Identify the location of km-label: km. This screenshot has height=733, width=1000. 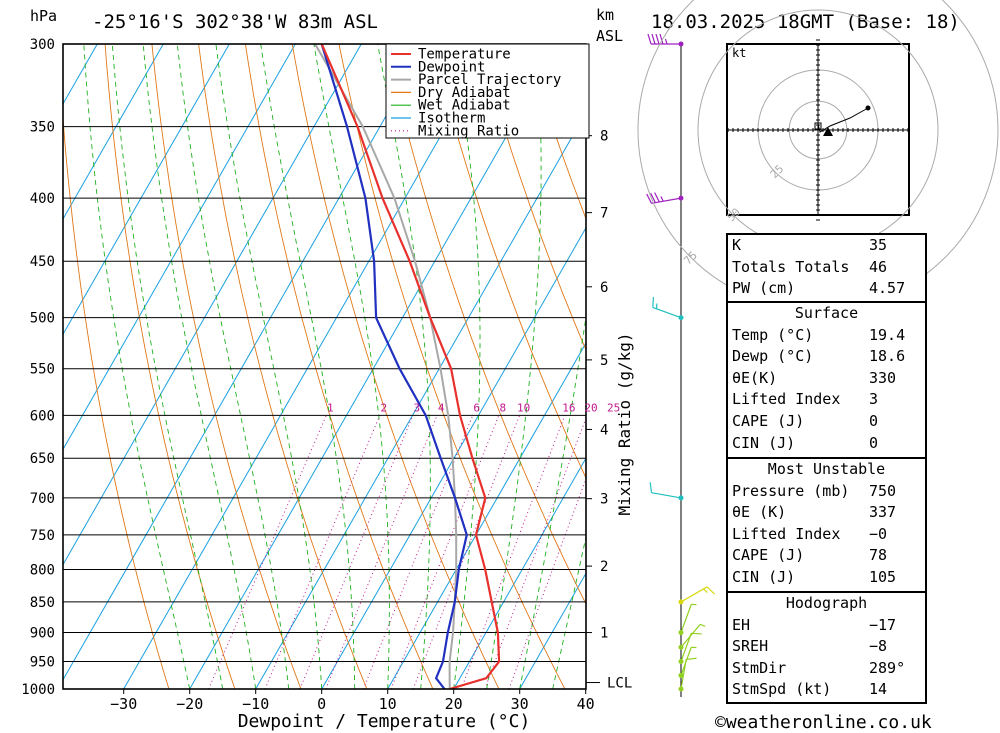
(605, 15).